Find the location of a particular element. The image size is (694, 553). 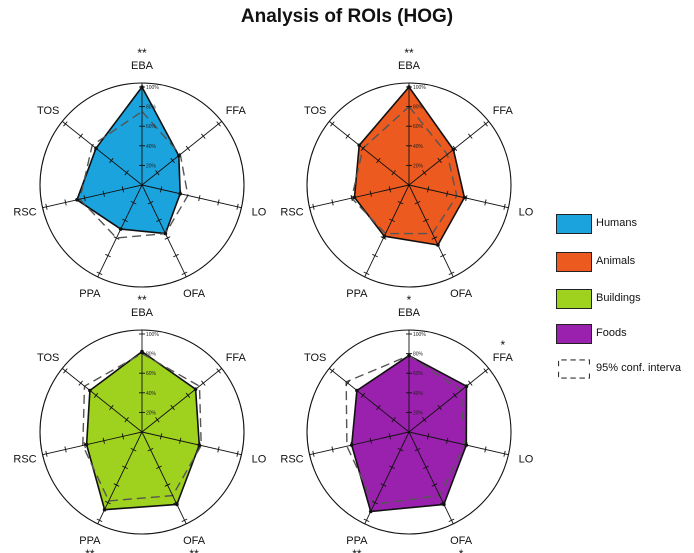

radar-ci-buildings is located at coordinates (142, 427).